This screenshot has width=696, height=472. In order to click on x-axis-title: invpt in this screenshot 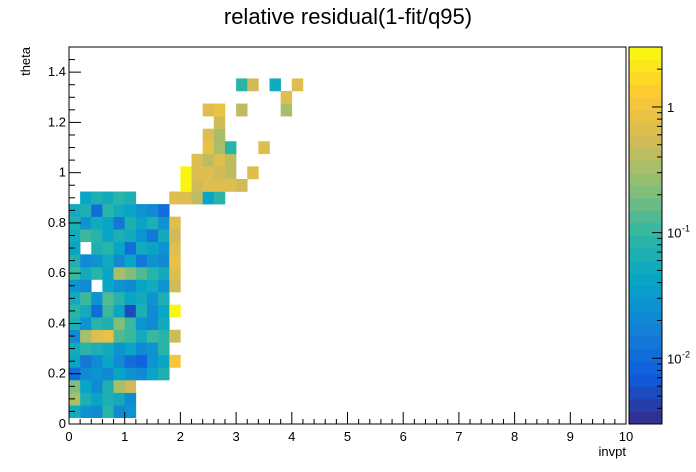, I will do `click(613, 451)`.